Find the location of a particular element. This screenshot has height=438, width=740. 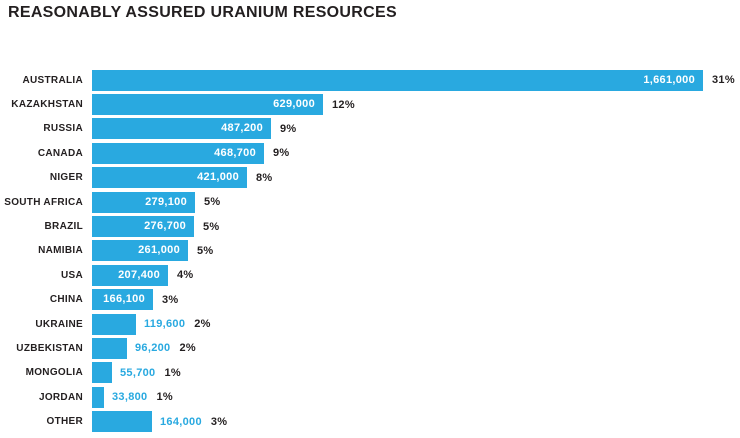

bar-zone: 207,400 4% is located at coordinates (416, 275).